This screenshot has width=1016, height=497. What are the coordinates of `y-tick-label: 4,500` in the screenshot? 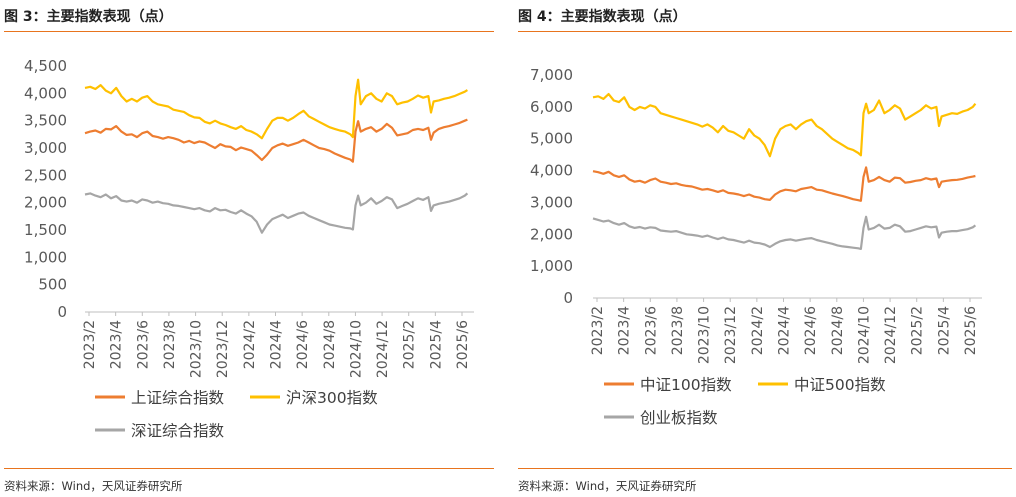 It's located at (45, 66).